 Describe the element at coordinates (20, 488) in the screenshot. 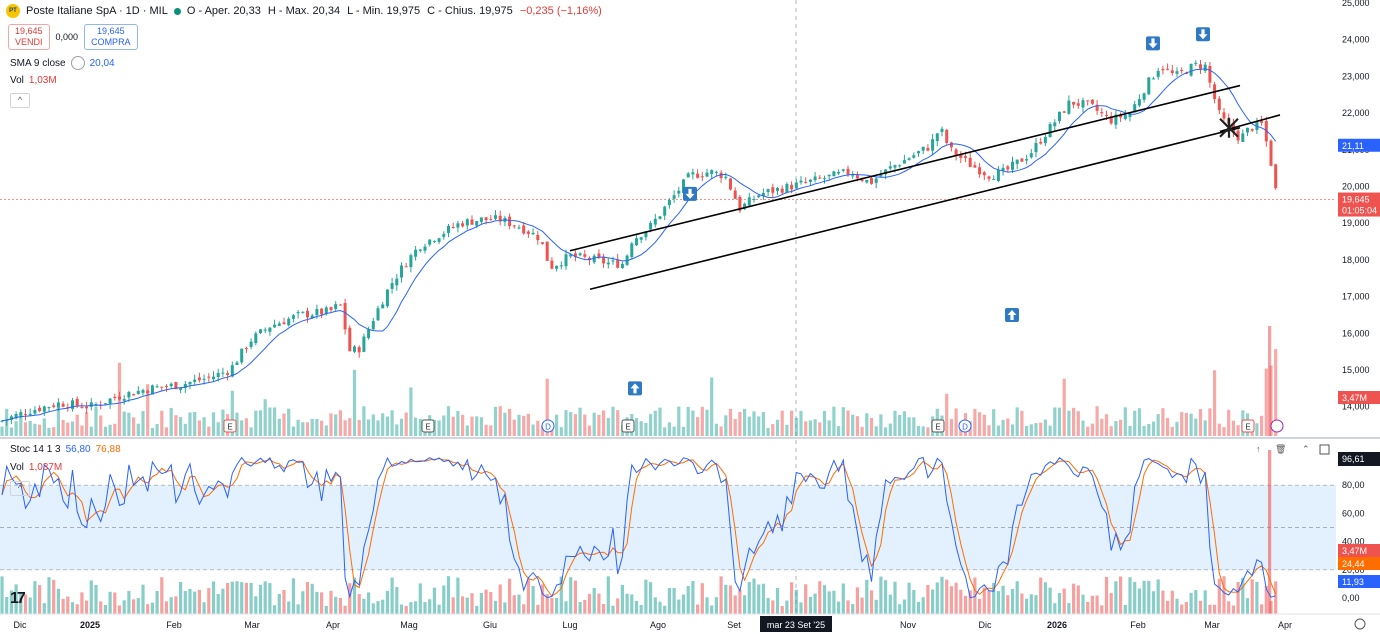

I see `collapse-stochastic-button: ^` at that location.